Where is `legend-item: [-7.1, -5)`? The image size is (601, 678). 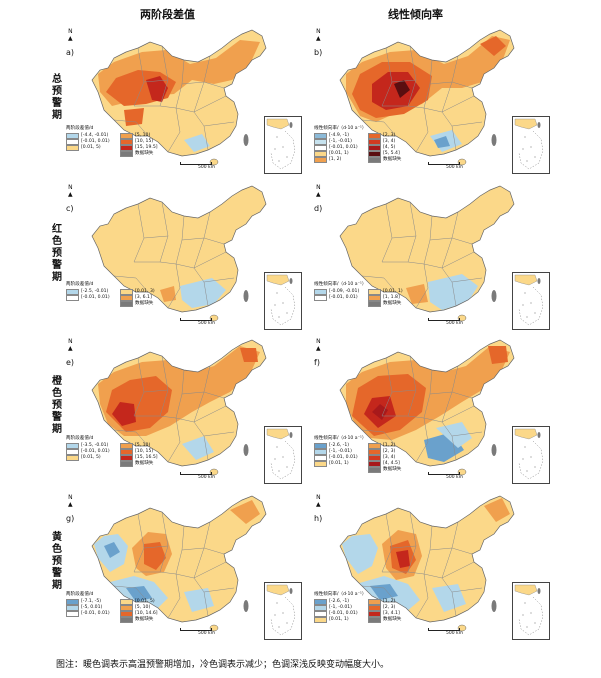
legend-item: [-7.1, -5) is located at coordinates (90, 602).